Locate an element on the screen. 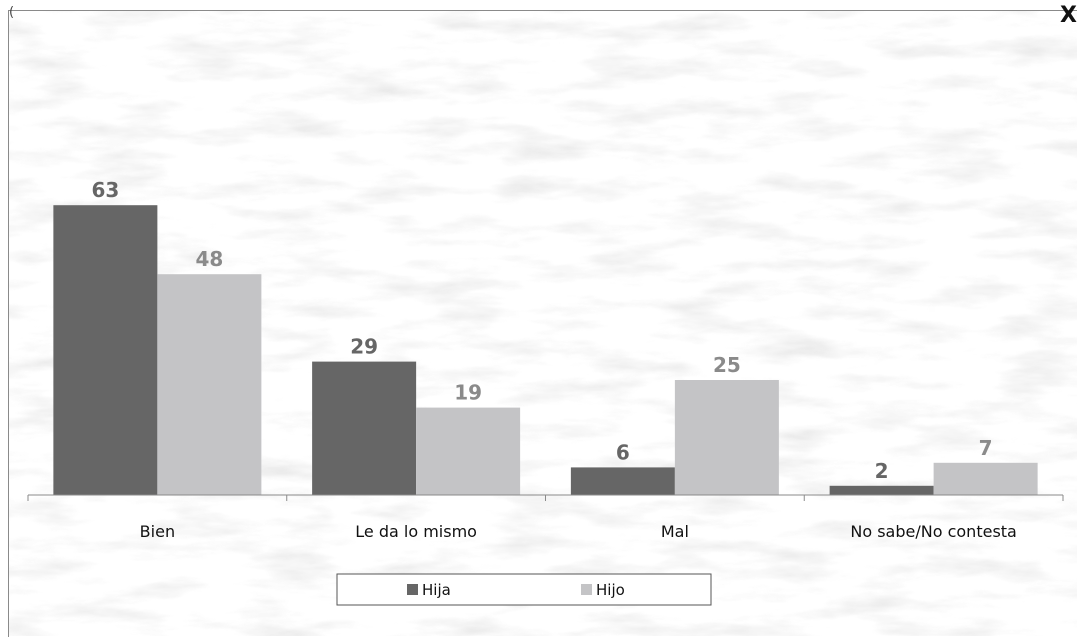 The image size is (1077, 637). legend-box is located at coordinates (524, 589).